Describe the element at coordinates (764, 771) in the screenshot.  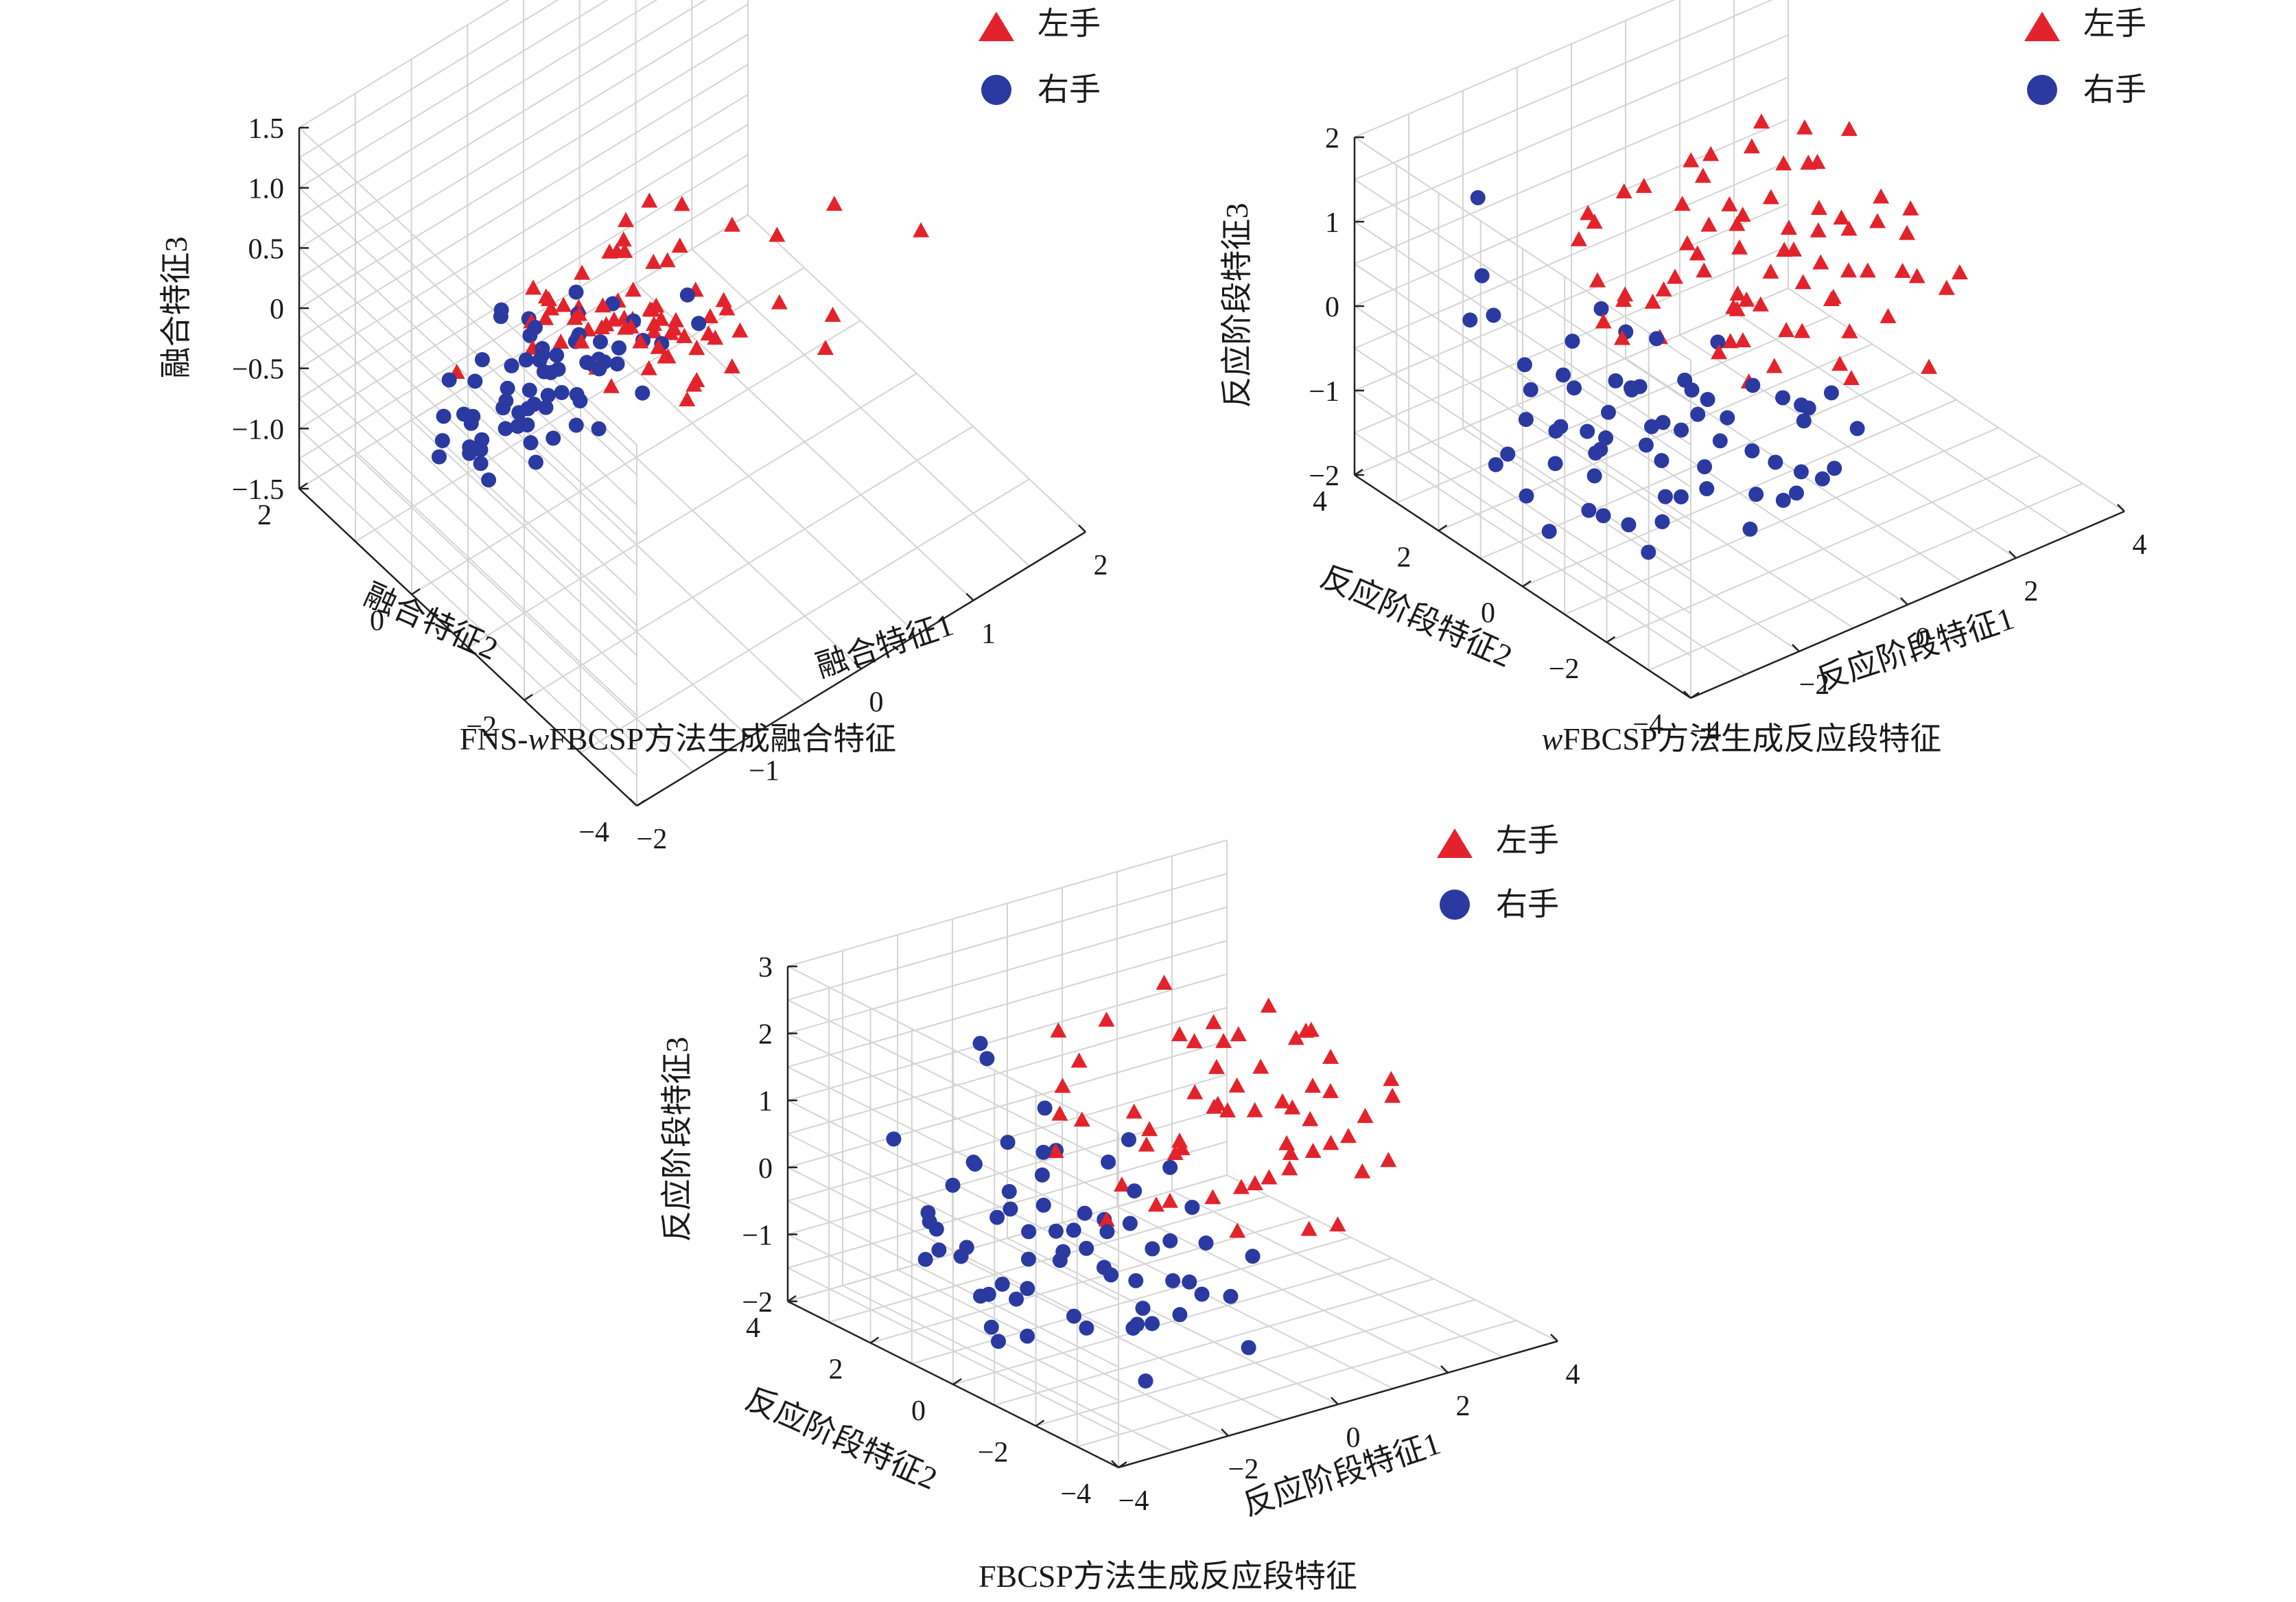
I see `x-tick-label: −1` at that location.